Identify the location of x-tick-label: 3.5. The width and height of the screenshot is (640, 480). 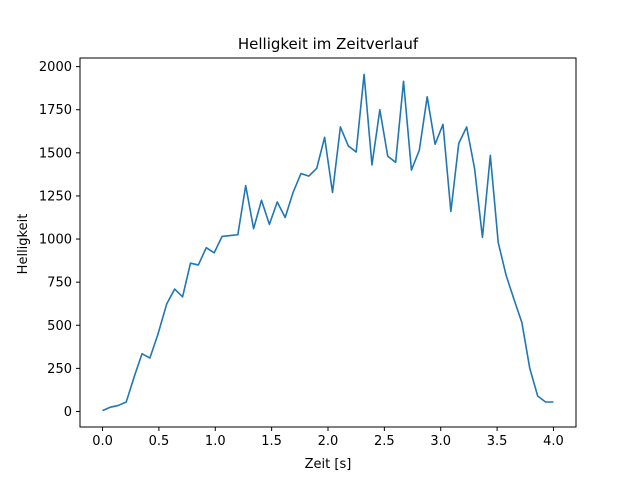
(497, 441).